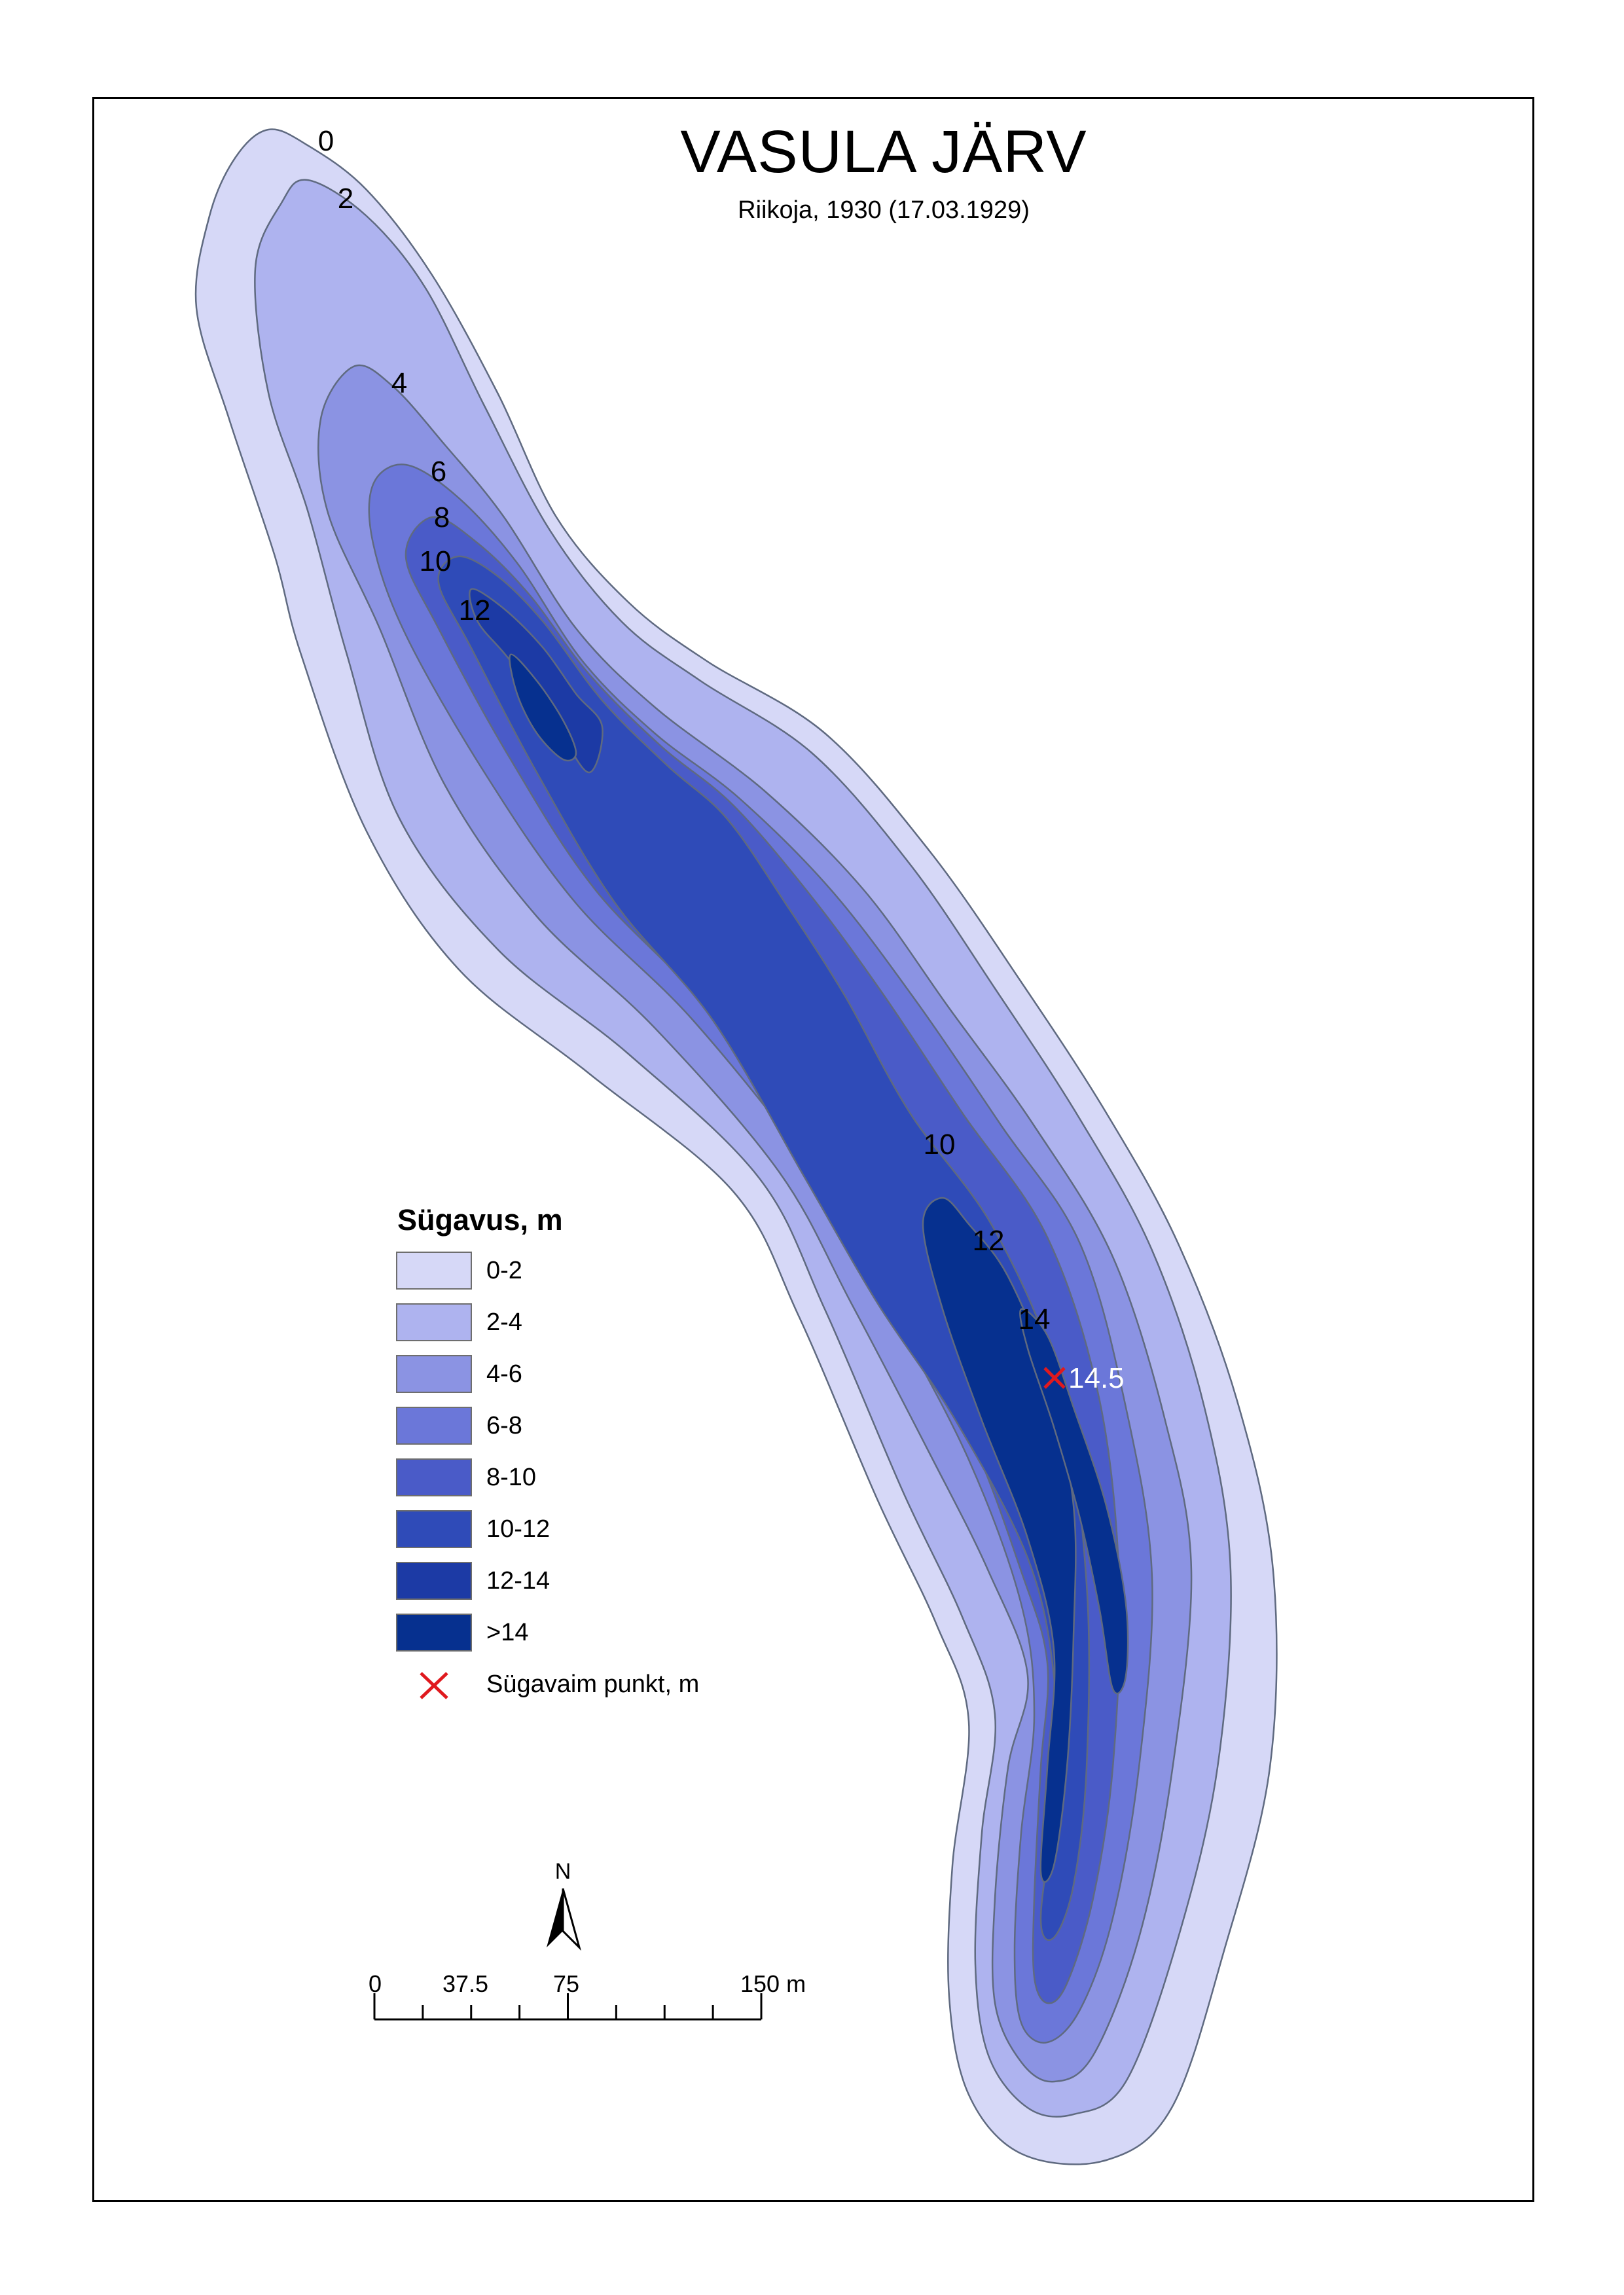  What do you see at coordinates (884, 152) in the screenshot?
I see `map-title: VASULA JÄRV` at bounding box center [884, 152].